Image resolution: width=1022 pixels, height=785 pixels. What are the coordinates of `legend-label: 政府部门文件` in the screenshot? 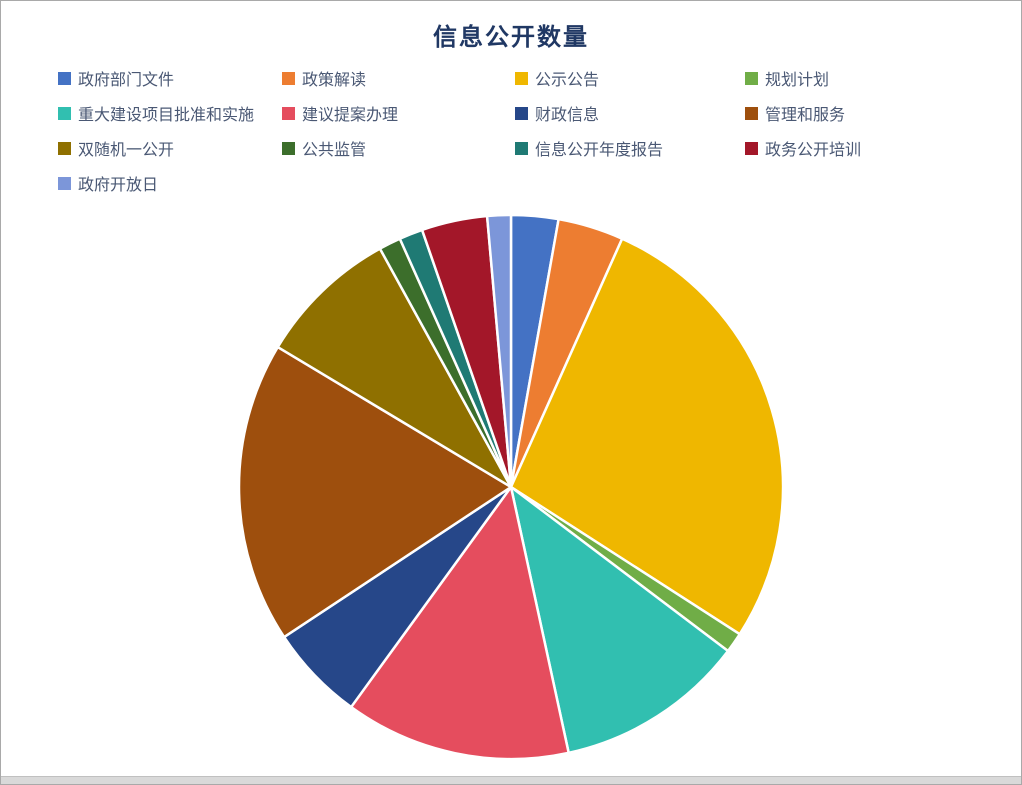 It's located at (126, 79).